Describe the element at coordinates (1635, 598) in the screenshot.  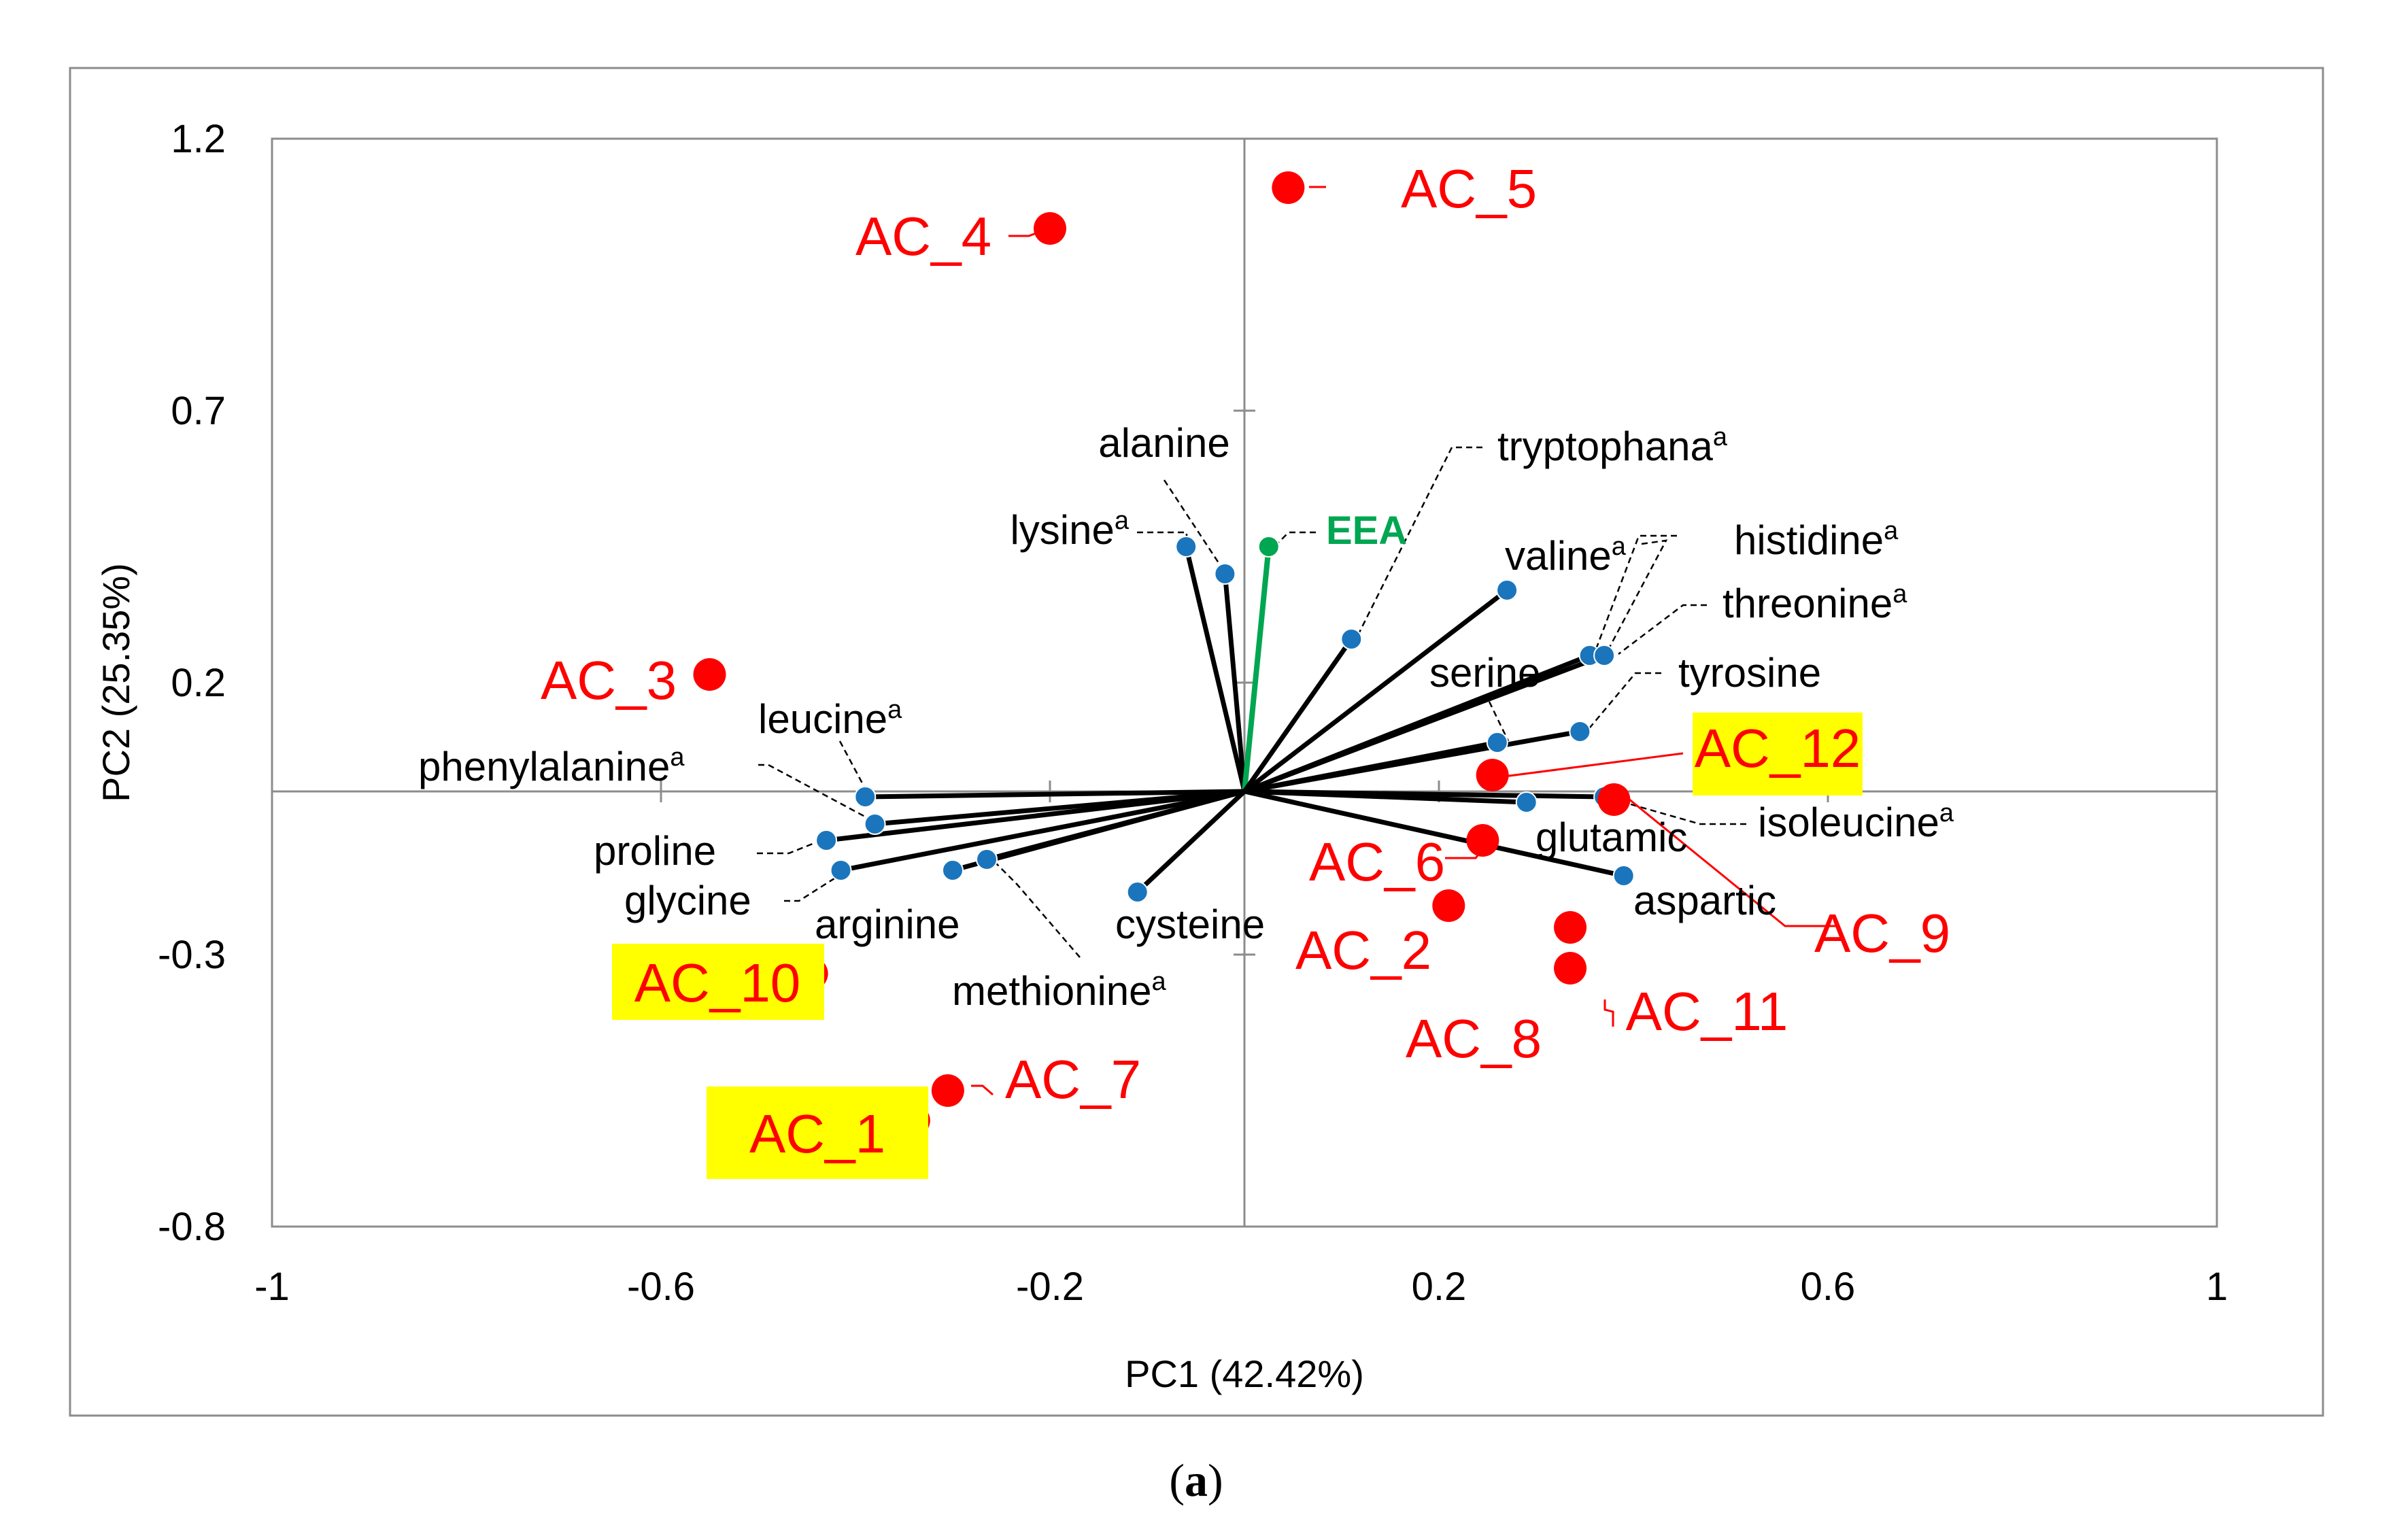
I see `leader-line-valine` at that location.